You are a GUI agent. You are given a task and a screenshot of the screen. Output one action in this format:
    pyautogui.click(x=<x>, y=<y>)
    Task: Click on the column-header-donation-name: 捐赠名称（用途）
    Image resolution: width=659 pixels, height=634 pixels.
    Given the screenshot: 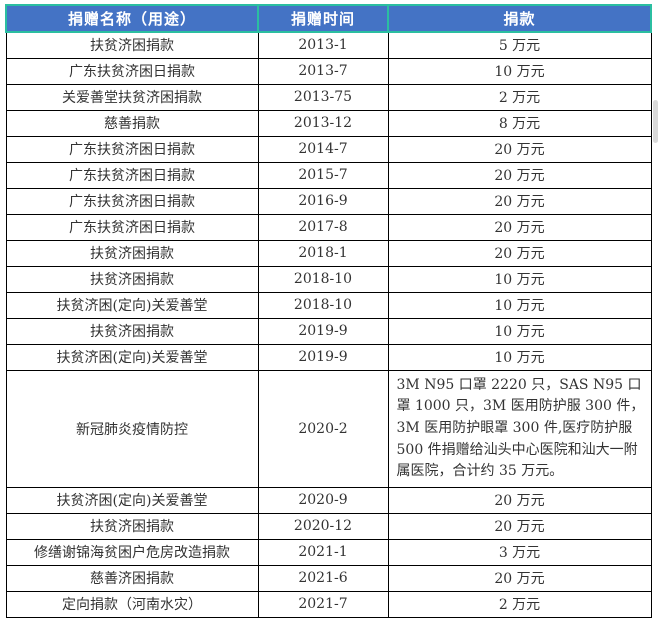 What is the action you would take?
    pyautogui.click(x=132, y=18)
    